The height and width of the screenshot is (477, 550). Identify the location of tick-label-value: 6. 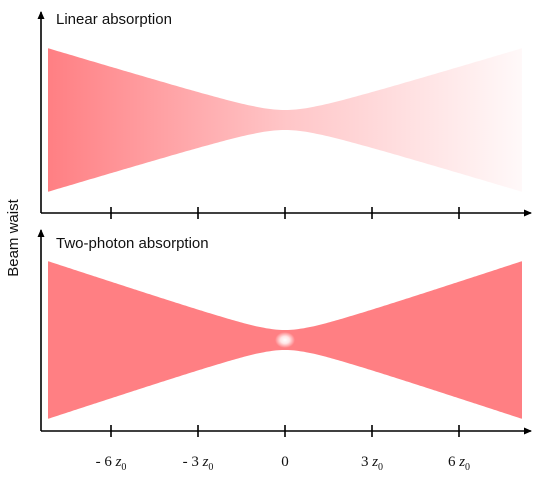
(453, 462).